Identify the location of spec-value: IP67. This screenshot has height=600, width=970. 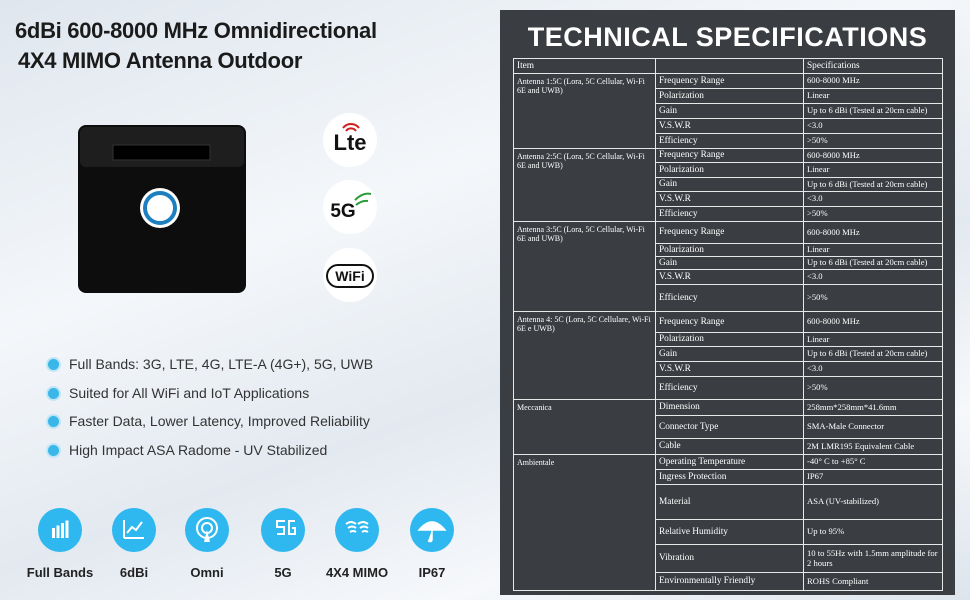
(873, 477).